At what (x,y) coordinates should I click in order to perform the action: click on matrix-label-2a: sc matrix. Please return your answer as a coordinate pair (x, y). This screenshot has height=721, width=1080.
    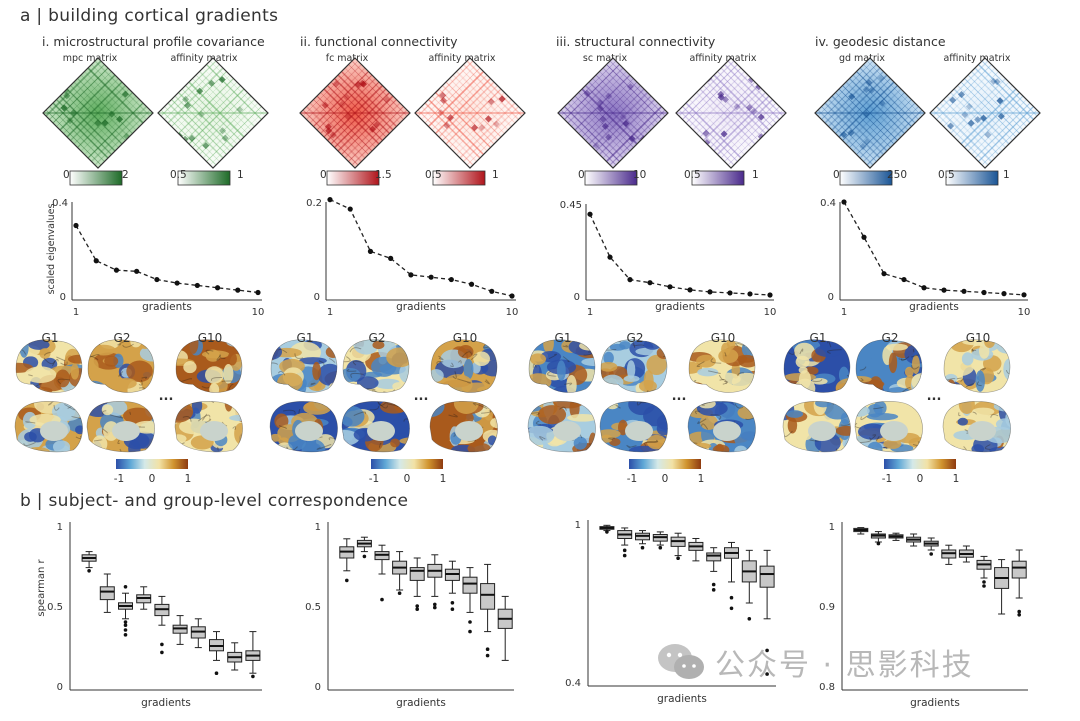
    Looking at the image, I should click on (605, 58).